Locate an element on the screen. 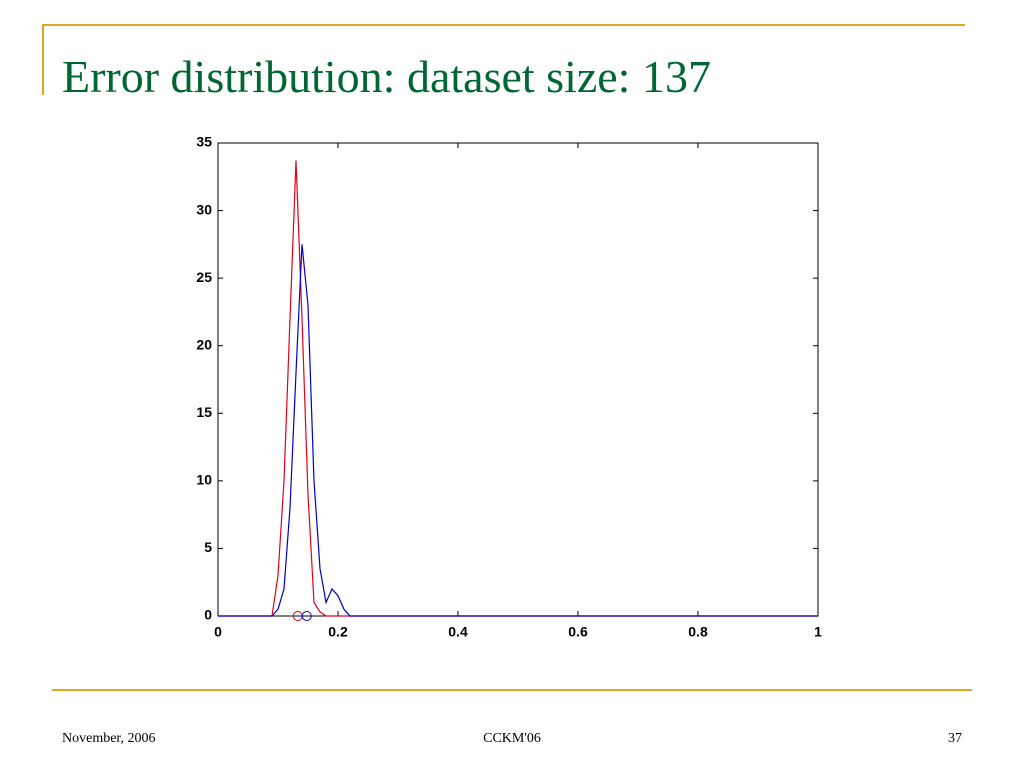  x-tick-label: 1 is located at coordinates (818, 632).